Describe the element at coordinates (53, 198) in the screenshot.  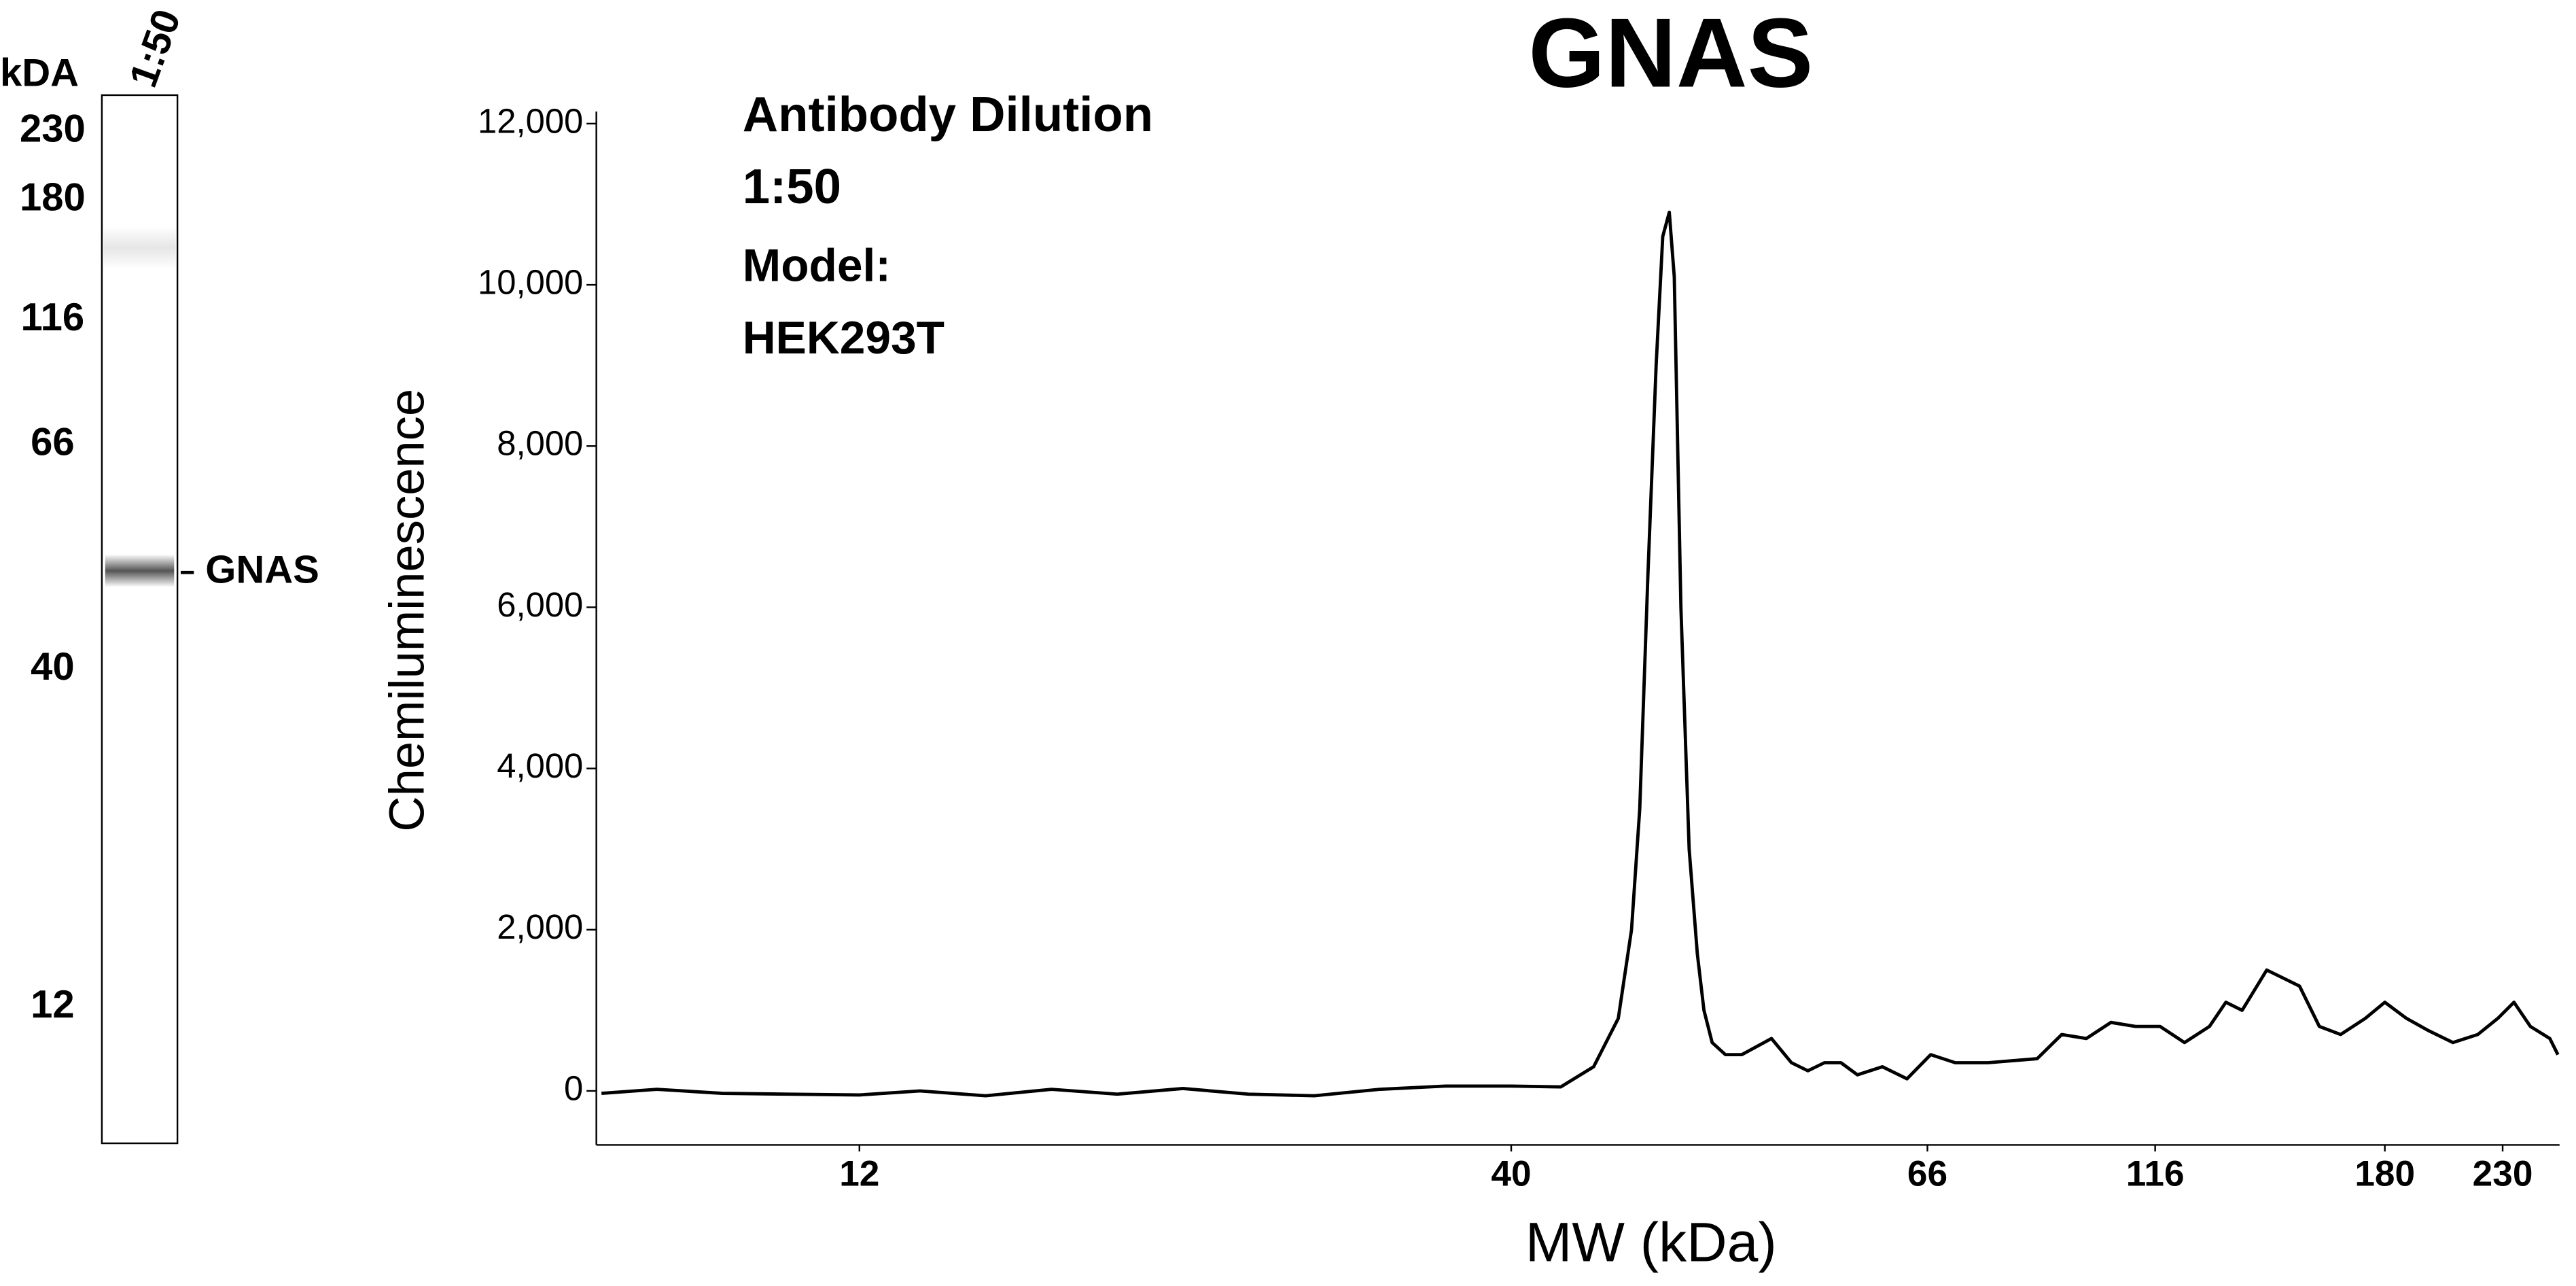
I see `marker-label: 180` at that location.